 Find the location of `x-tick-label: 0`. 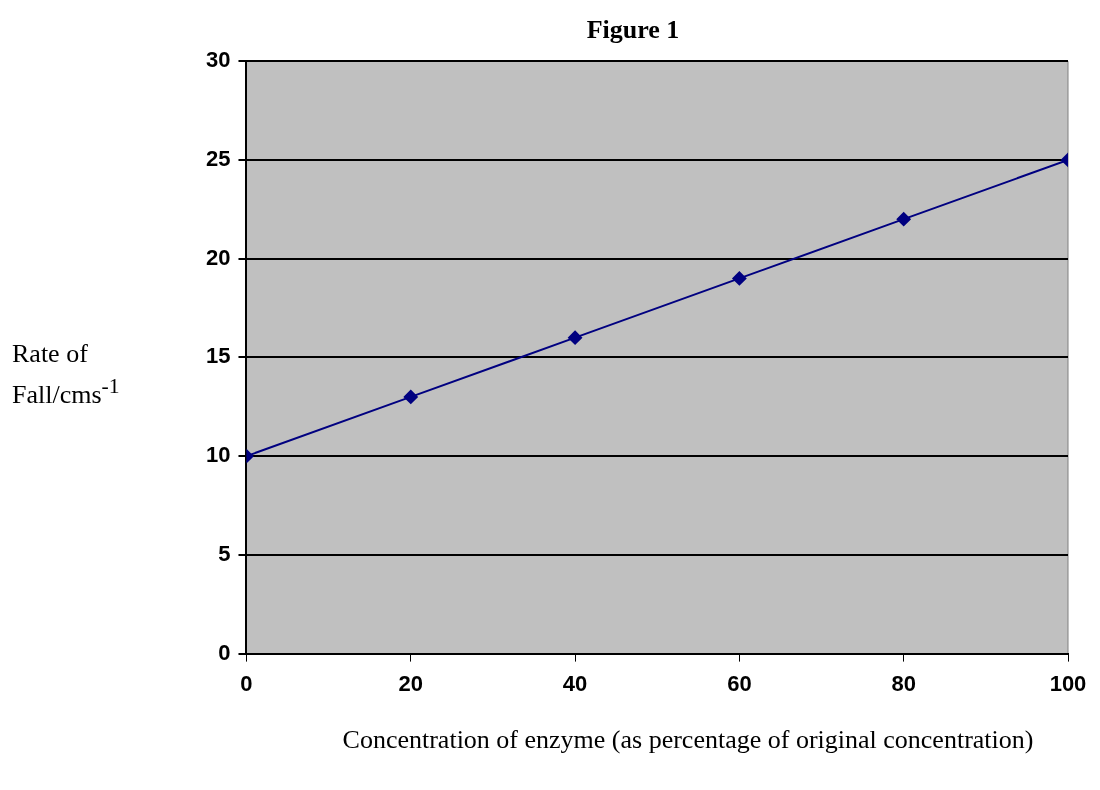

x-tick-label: 0 is located at coordinates (246, 683).